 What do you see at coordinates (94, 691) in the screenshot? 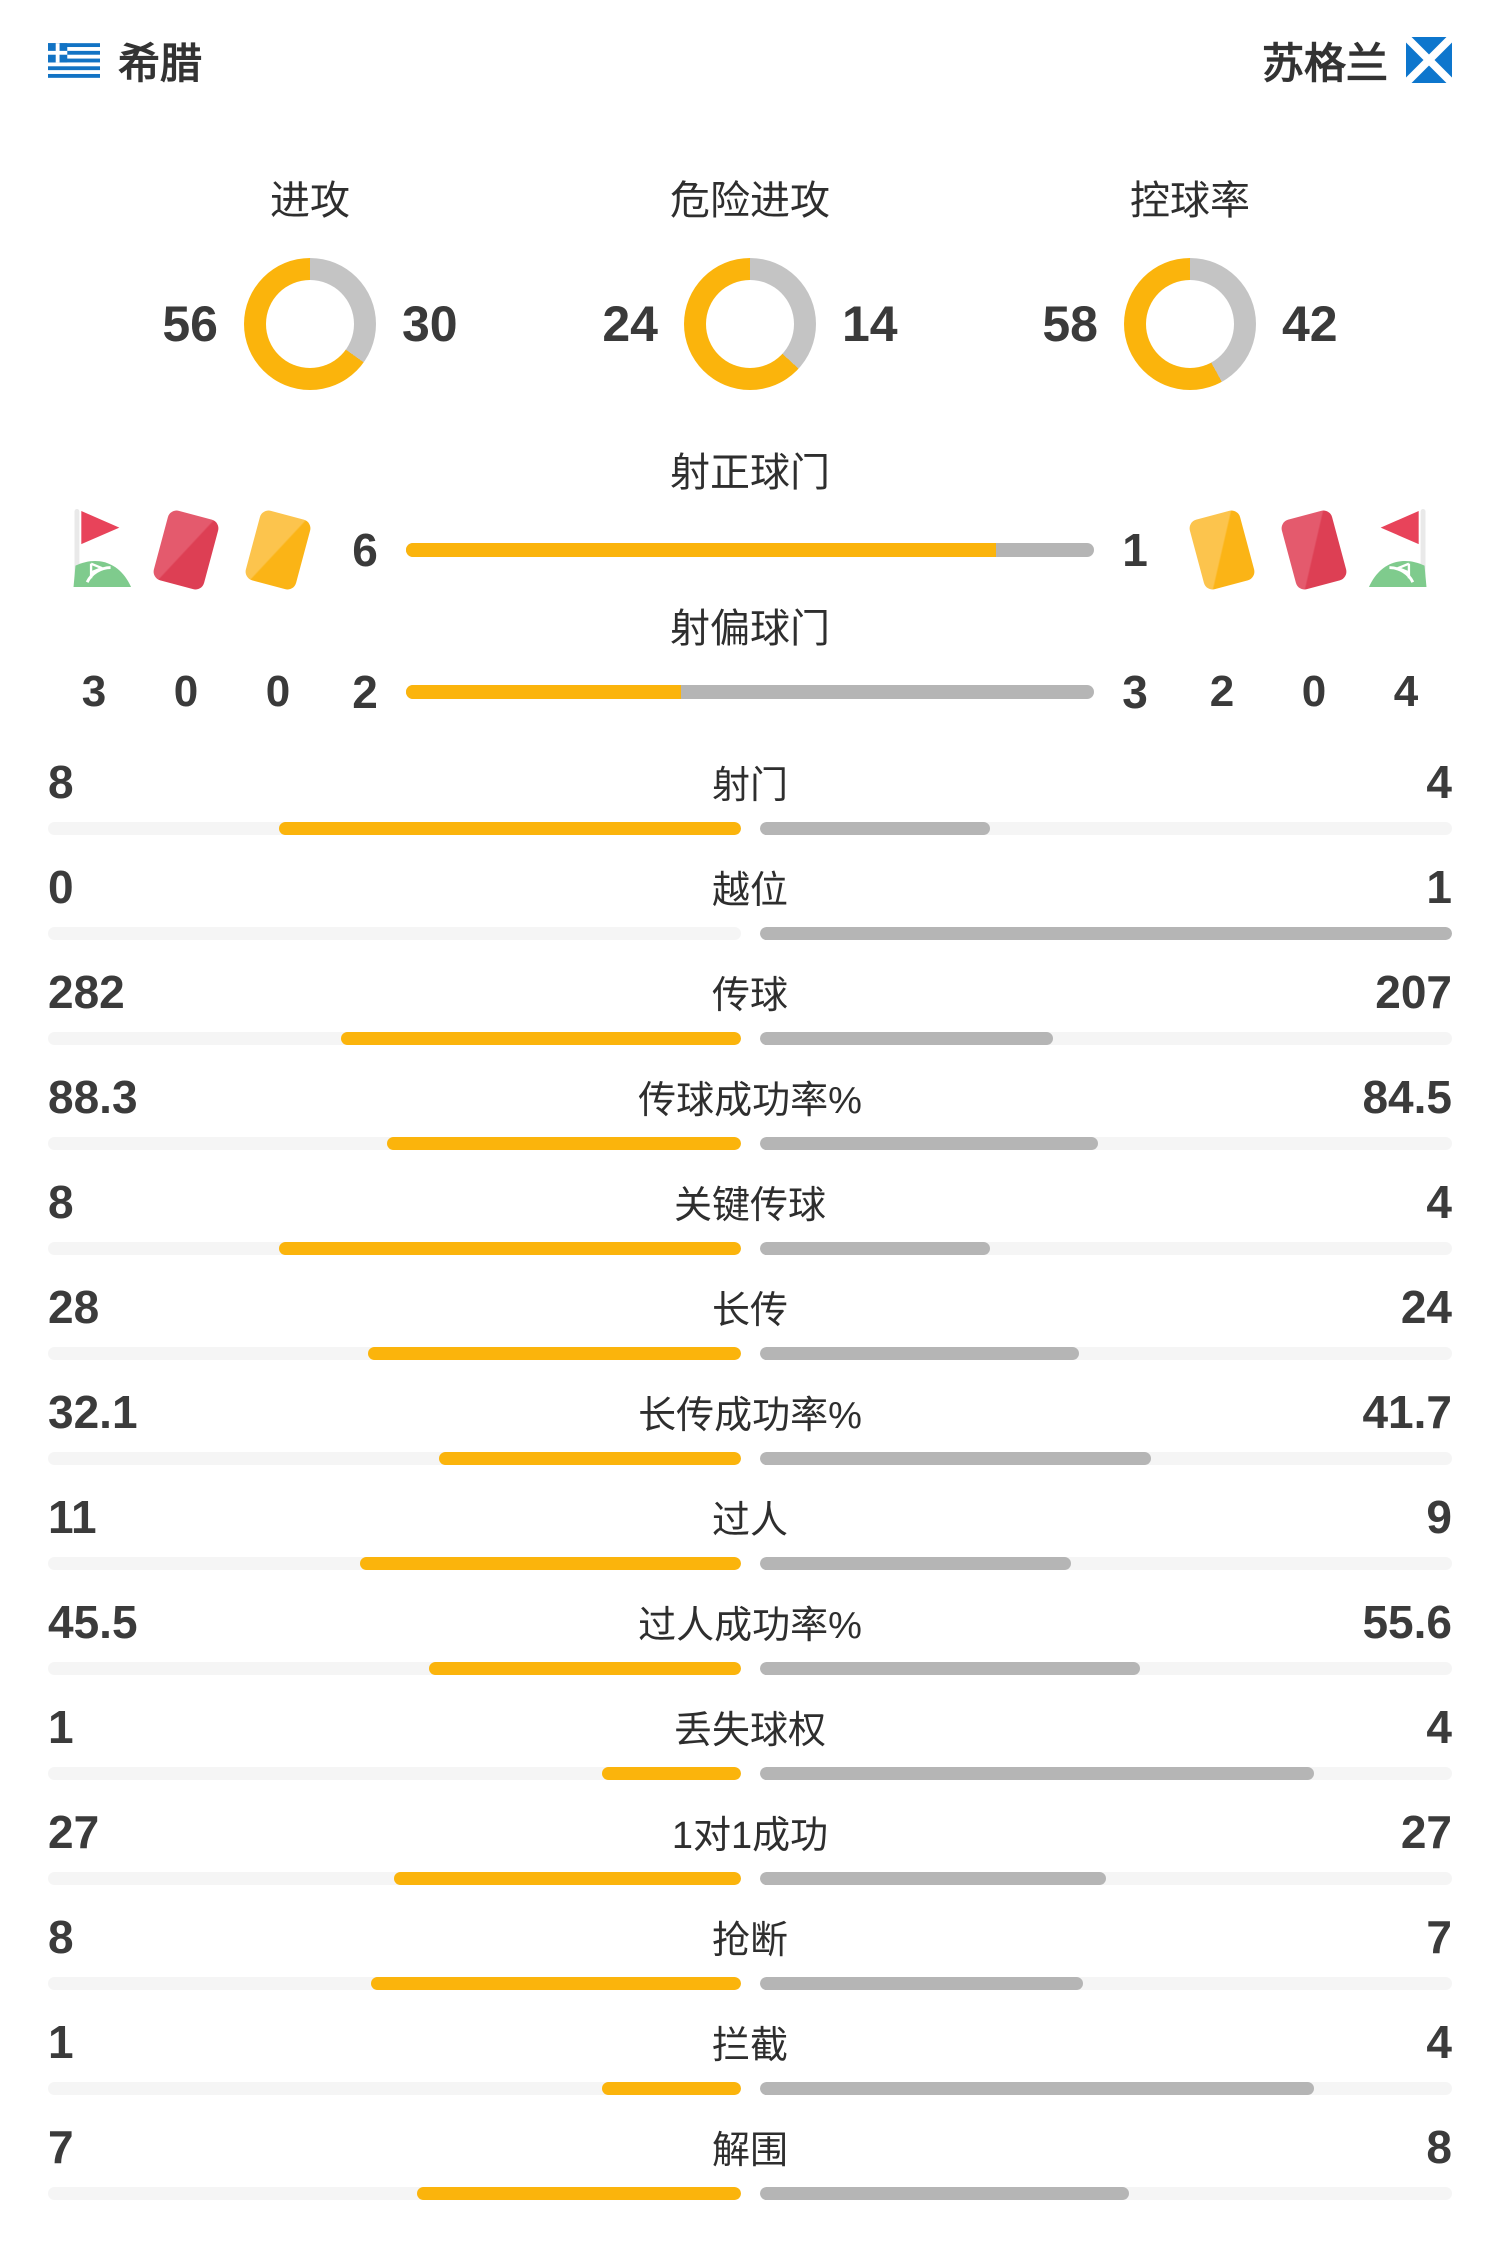
I see `home-corners-count: 3` at bounding box center [94, 691].